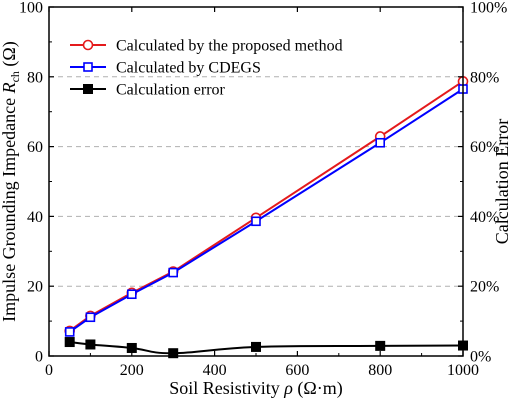  What do you see at coordinates (215, 370) in the screenshot?
I see `x-tick-label-2: 400` at bounding box center [215, 370].